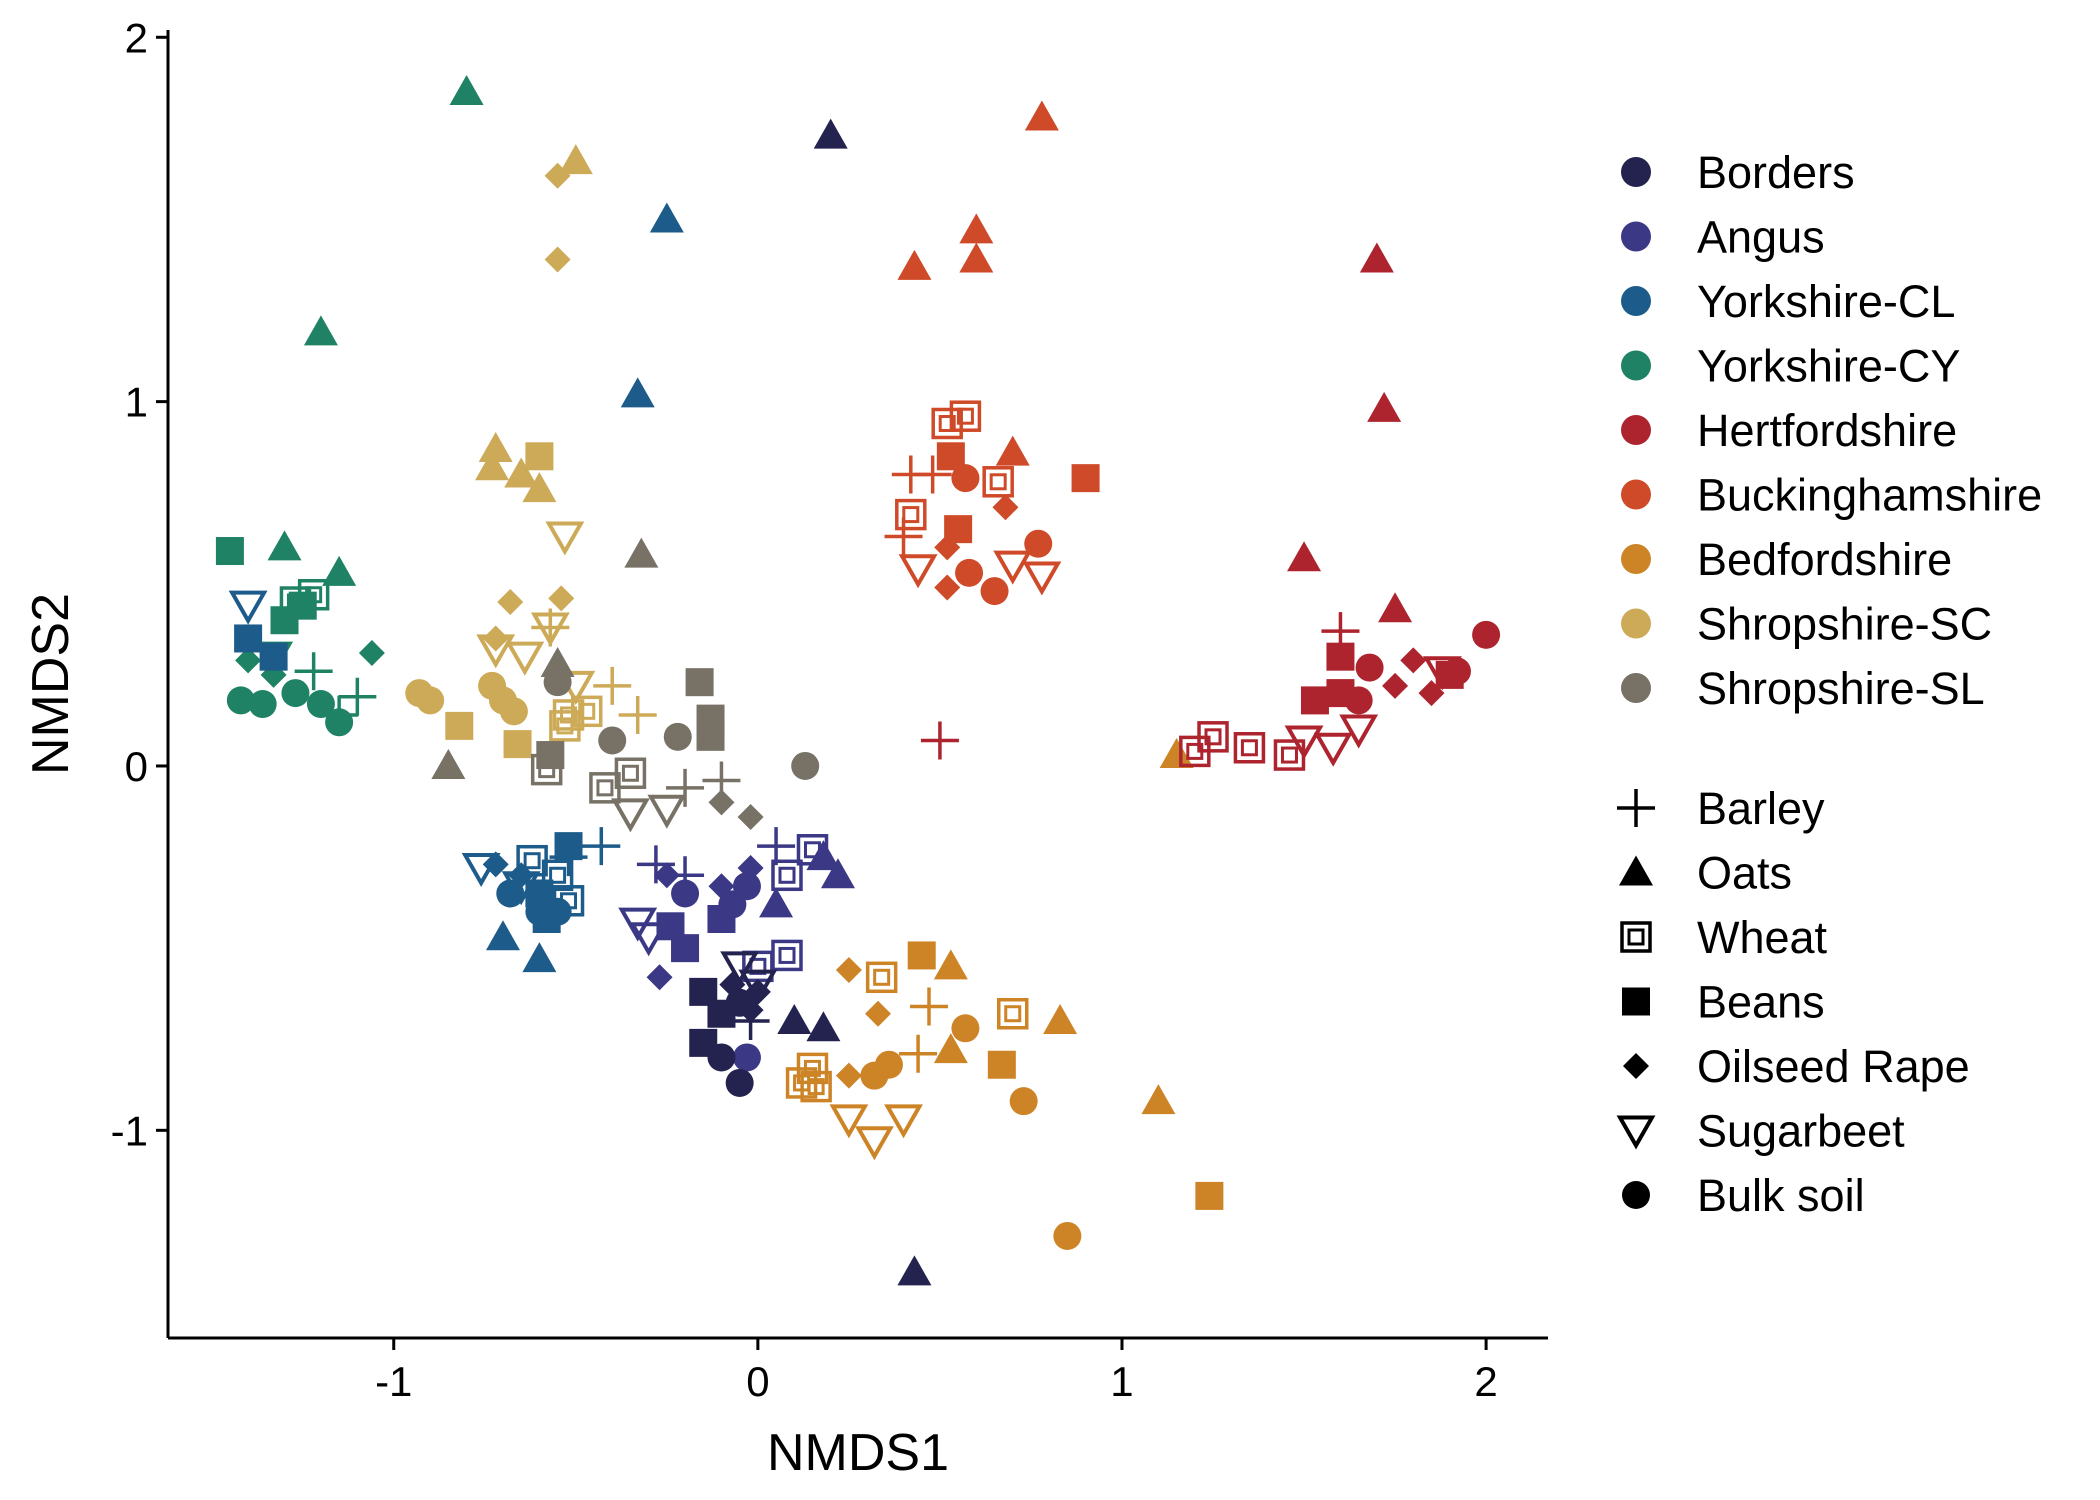 The image size is (2100, 1500). I want to click on point-yorkshire-cy-oilseed-rape, so click(248, 660).